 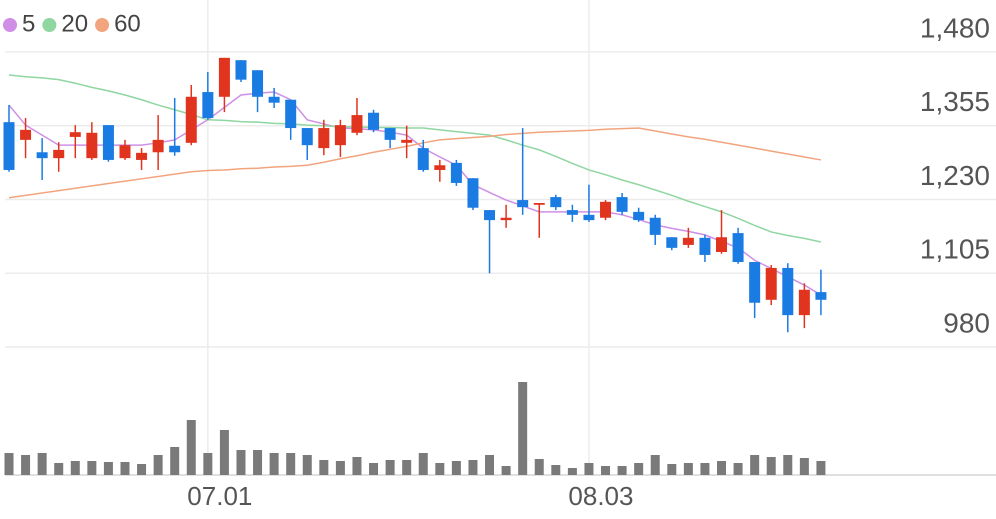 I want to click on y-tick-label: 1,355, so click(x=955, y=101).